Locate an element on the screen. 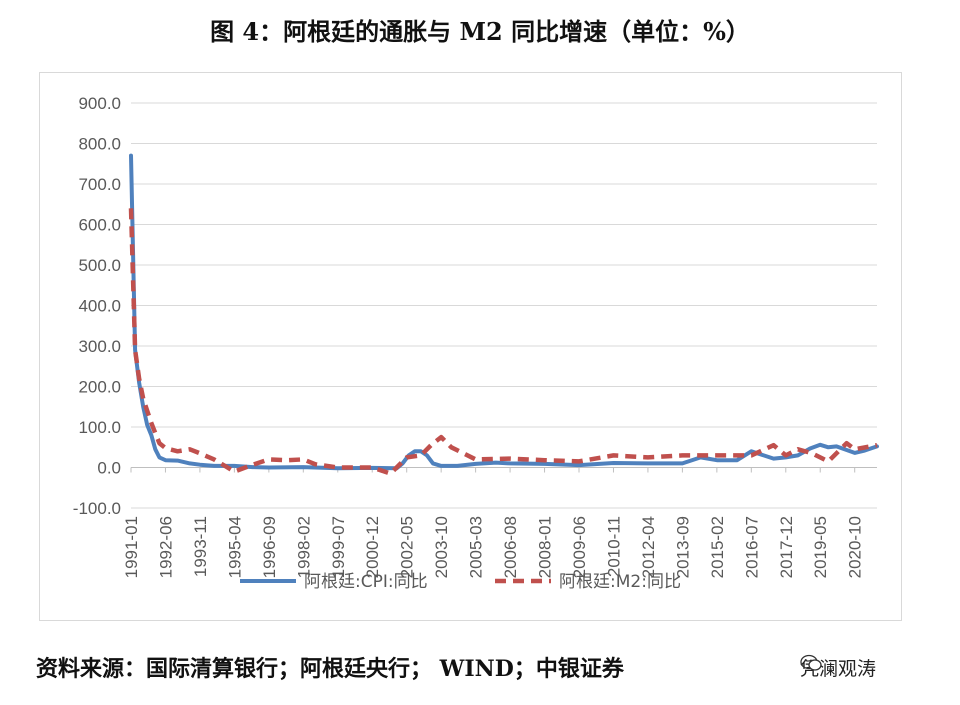 This screenshot has height=705, width=960. x-tick-label: 2005-03 is located at coordinates (476, 547).